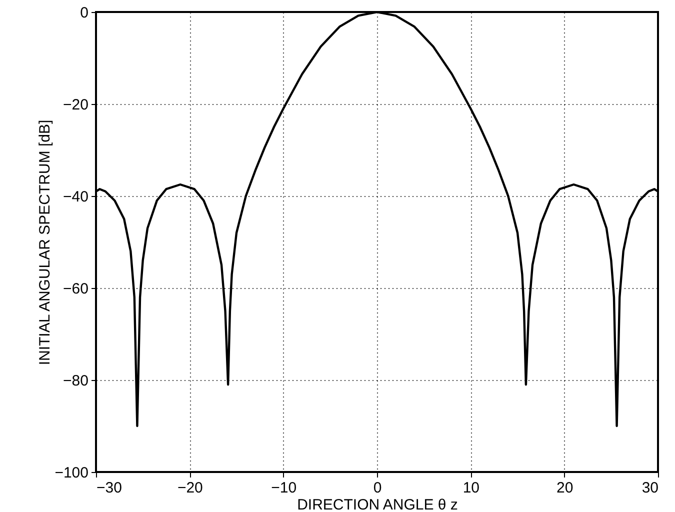  What do you see at coordinates (377, 504) in the screenshot?
I see `x-axis-title: DIRECTION ANGLE θ z` at bounding box center [377, 504].